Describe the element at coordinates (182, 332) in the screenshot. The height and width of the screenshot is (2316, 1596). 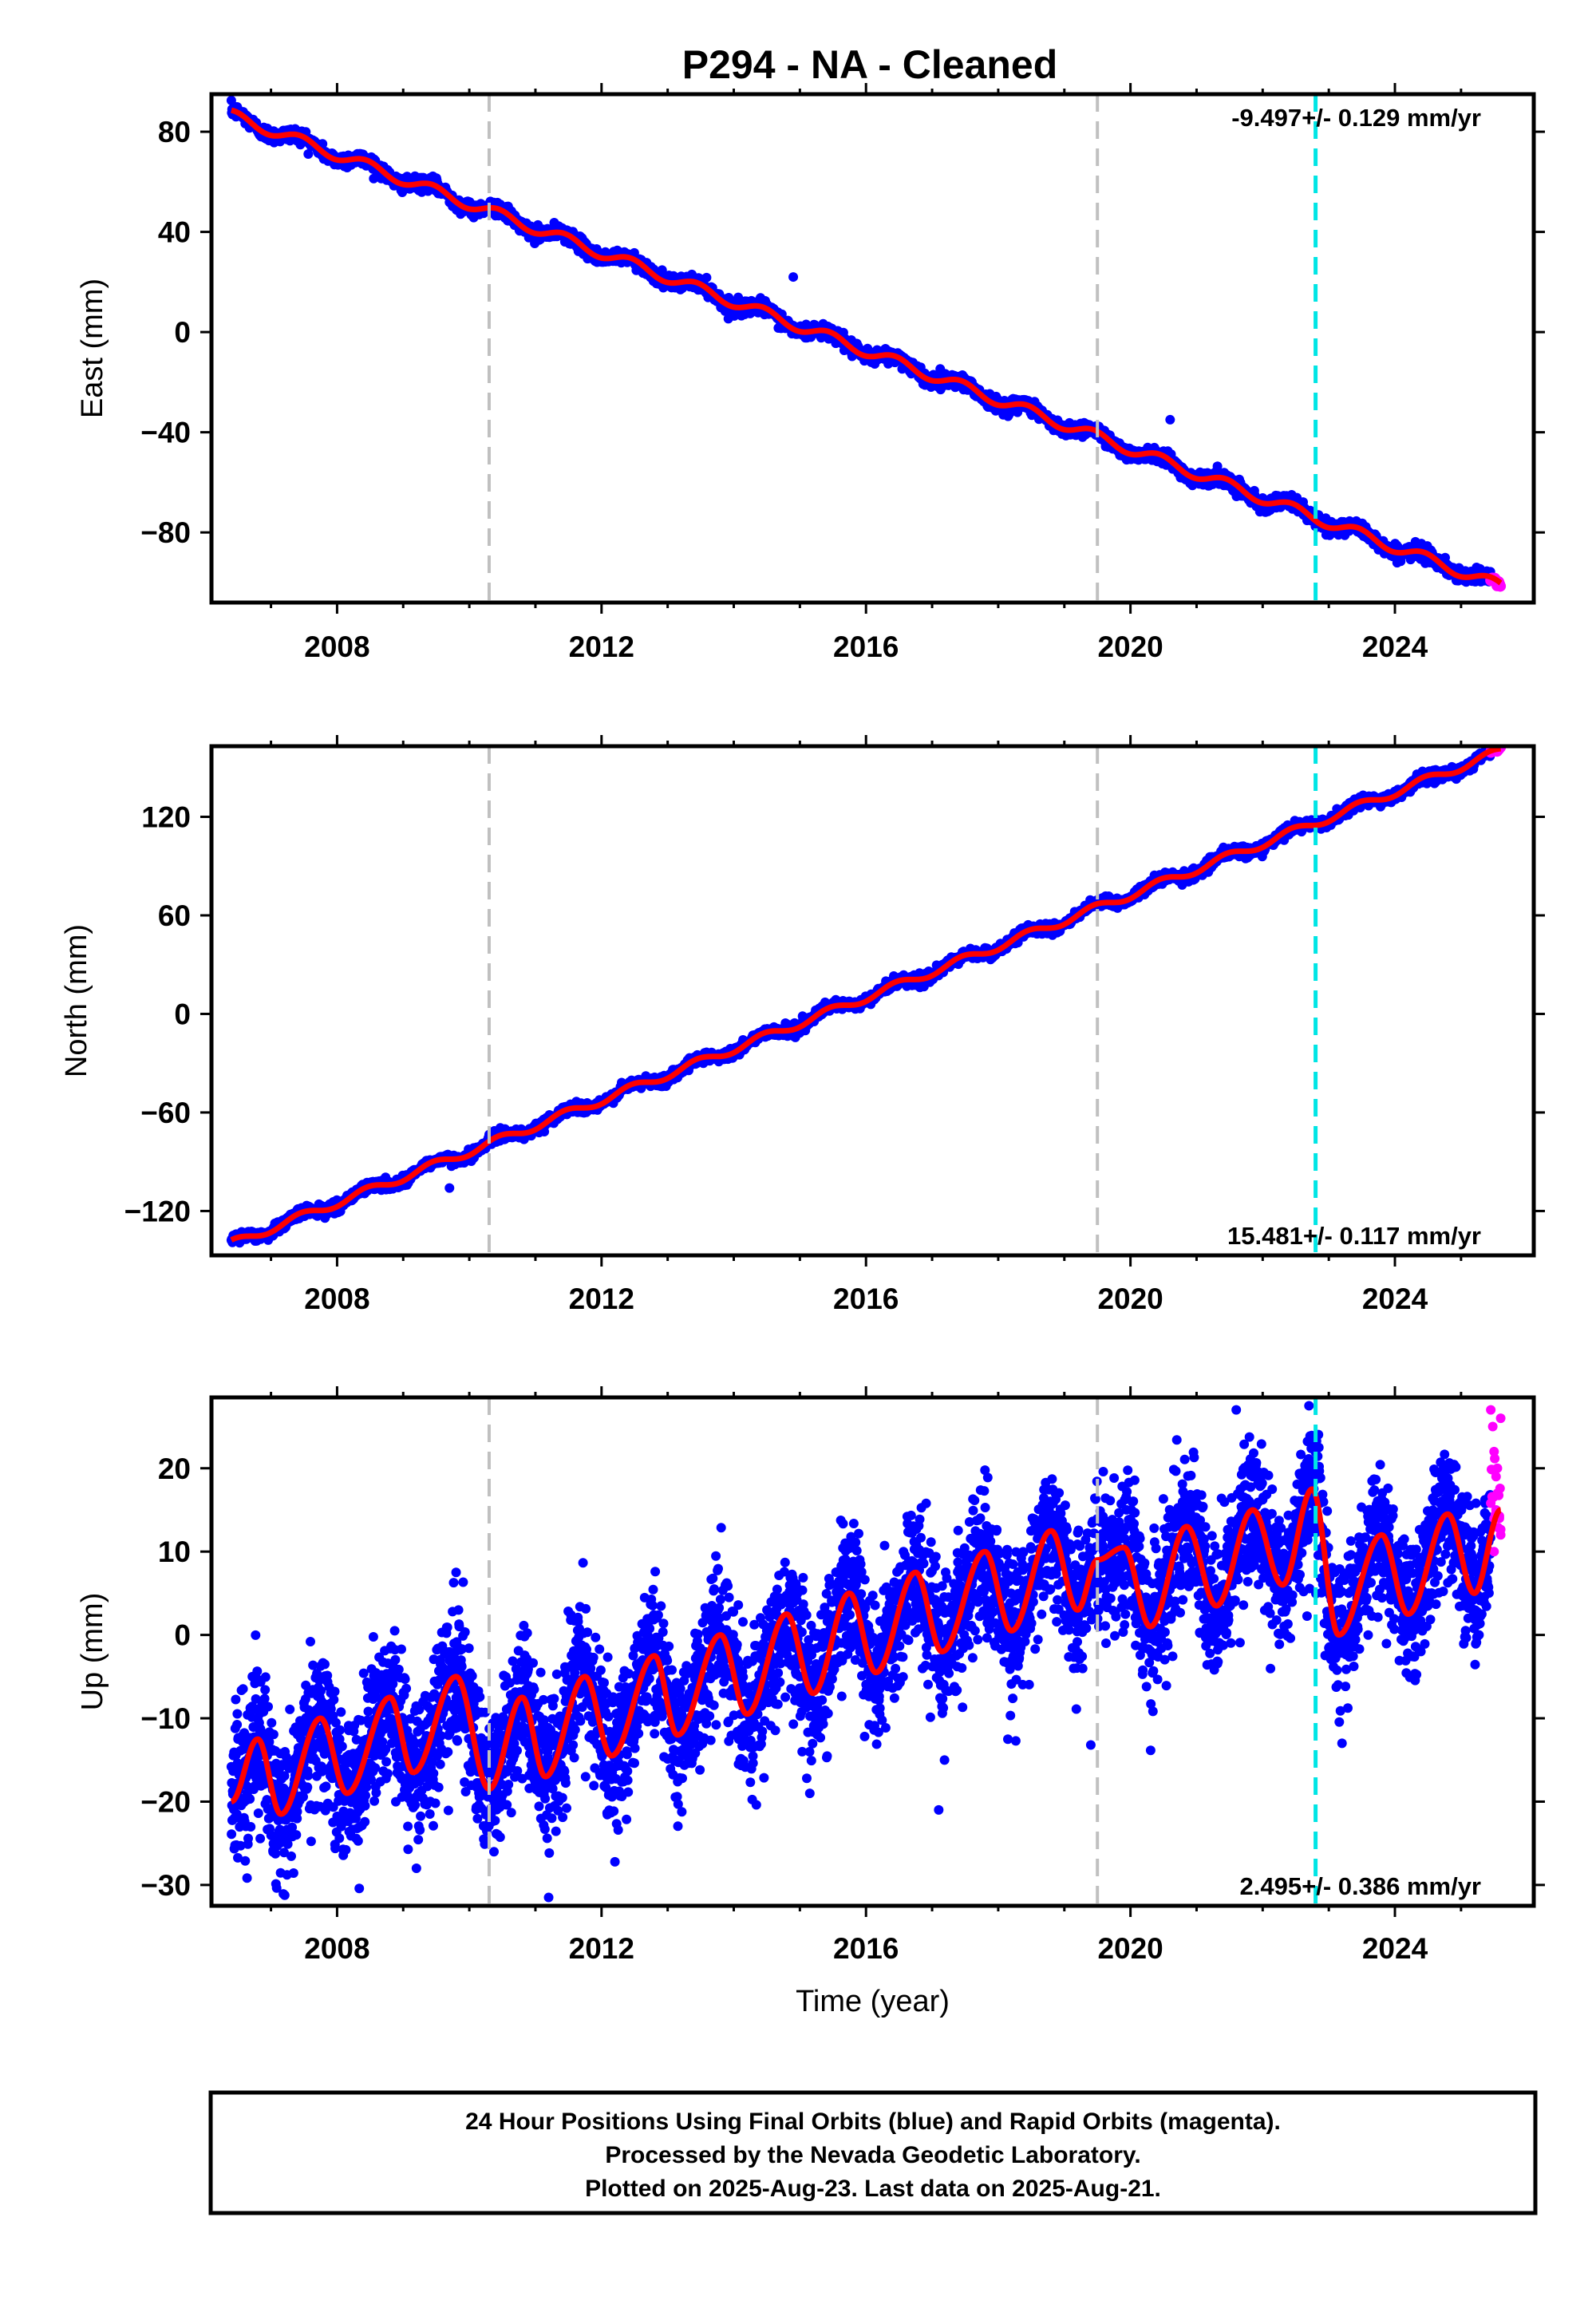
I see `y-tick-label: 0` at that location.